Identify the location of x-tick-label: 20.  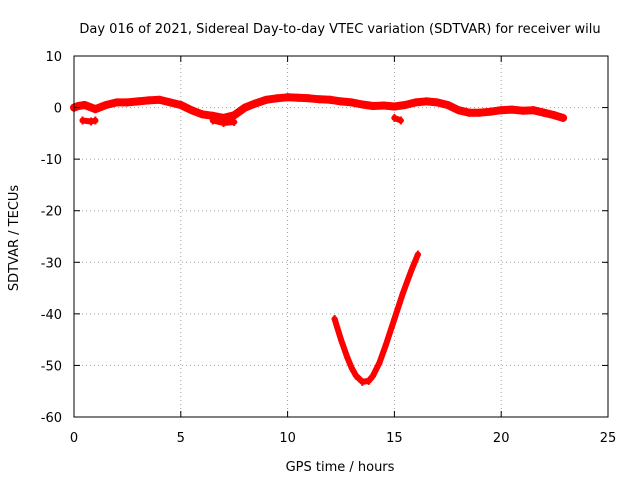
(501, 438).